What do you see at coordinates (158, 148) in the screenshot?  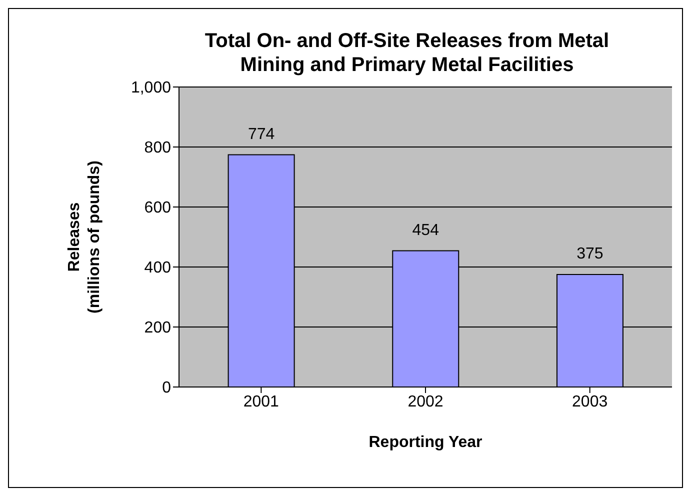 I see `y-tick-label: 800` at bounding box center [158, 148].